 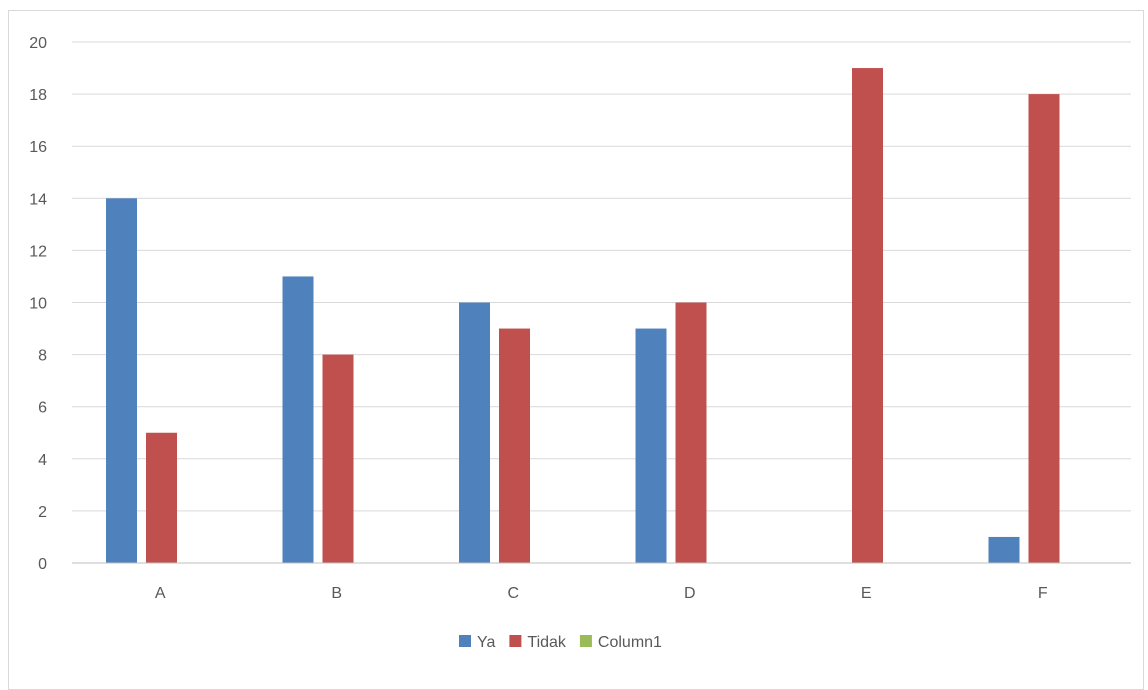 I want to click on y-tick-label: 2, so click(x=42, y=512).